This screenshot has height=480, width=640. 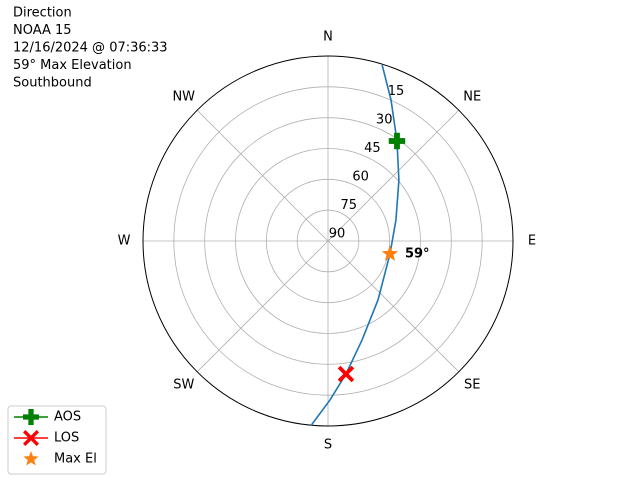 What do you see at coordinates (75, 459) in the screenshot?
I see `legend-label: Max El` at bounding box center [75, 459].